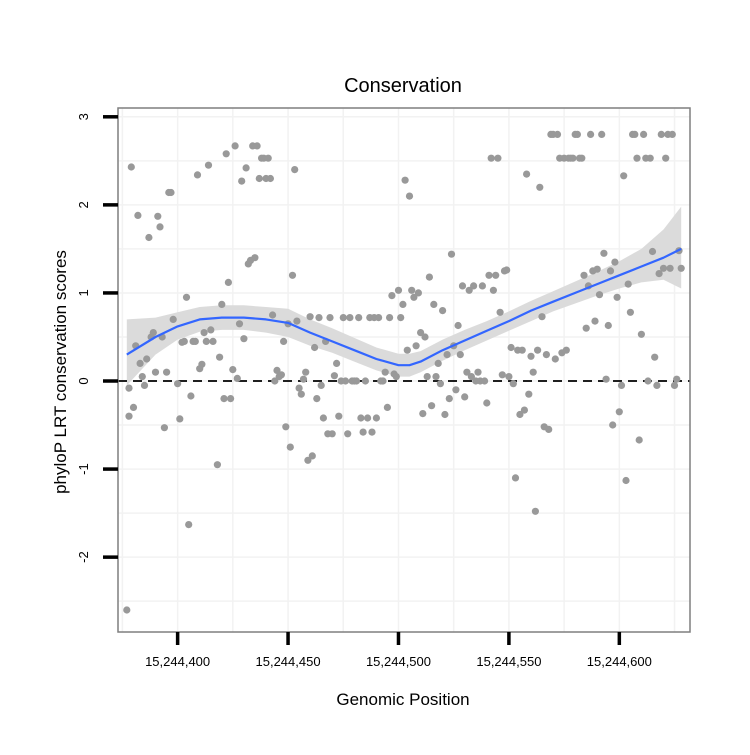  I want to click on x-tick-label: 15,244,450, so click(288, 661).